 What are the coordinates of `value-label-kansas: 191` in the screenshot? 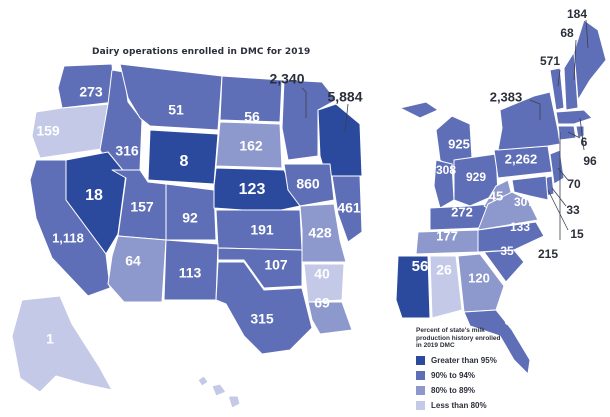 It's located at (262, 230).